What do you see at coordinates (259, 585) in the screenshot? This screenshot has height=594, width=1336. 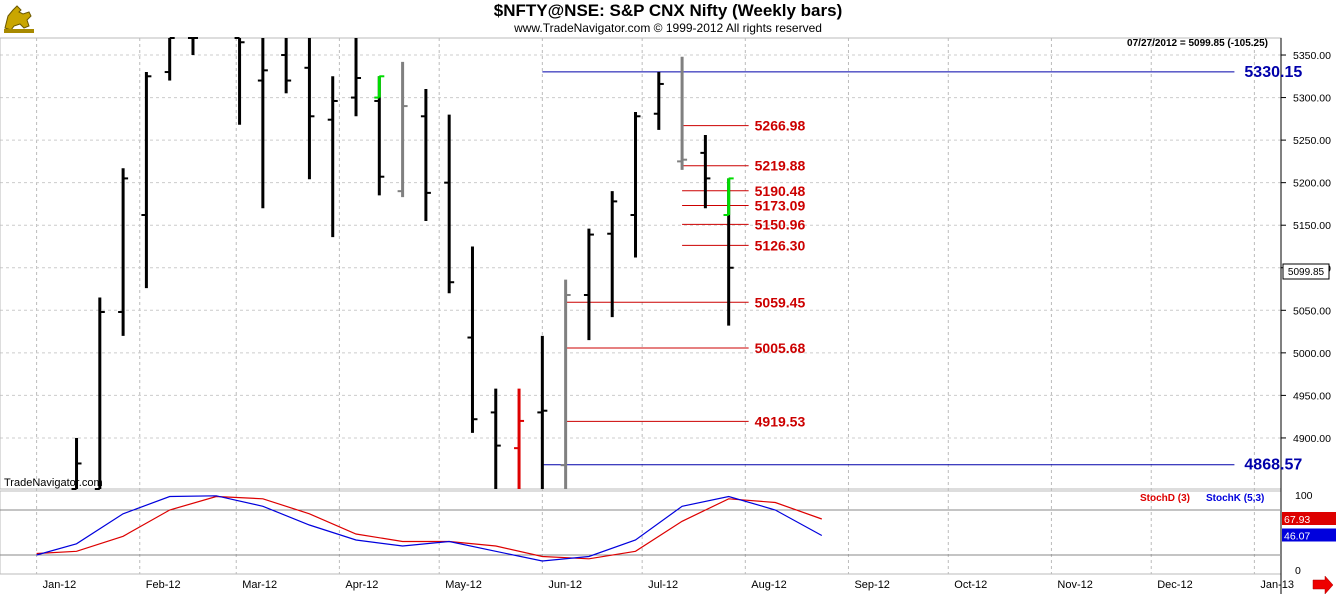 I see `x-tick-label: Mar-12` at bounding box center [259, 585].